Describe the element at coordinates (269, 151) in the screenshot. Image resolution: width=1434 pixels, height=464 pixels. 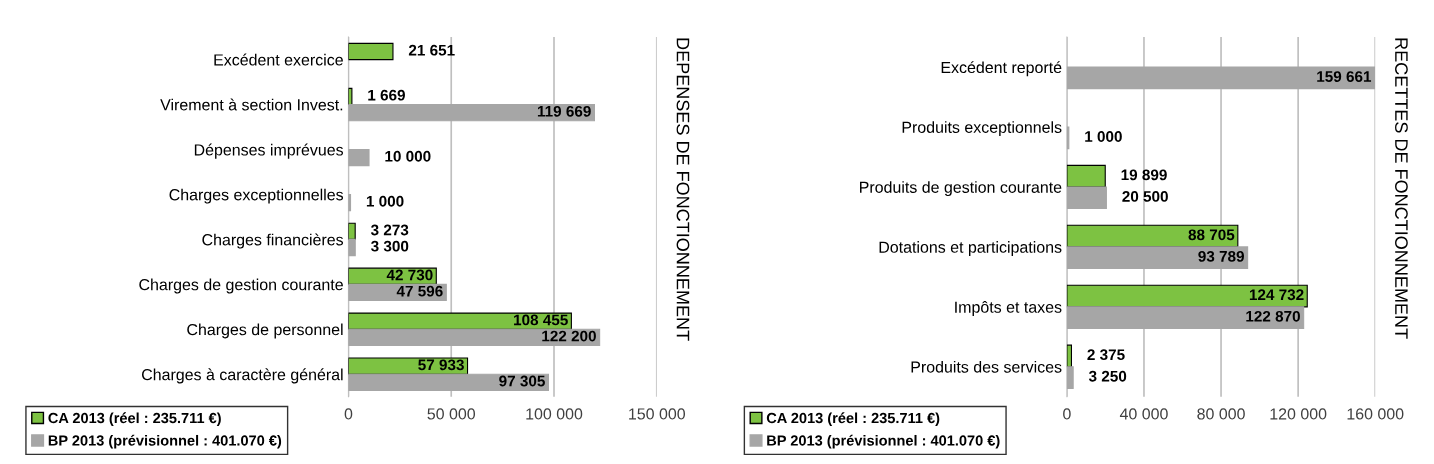
I see `y-tick-label: Dépenses imprévues` at that location.